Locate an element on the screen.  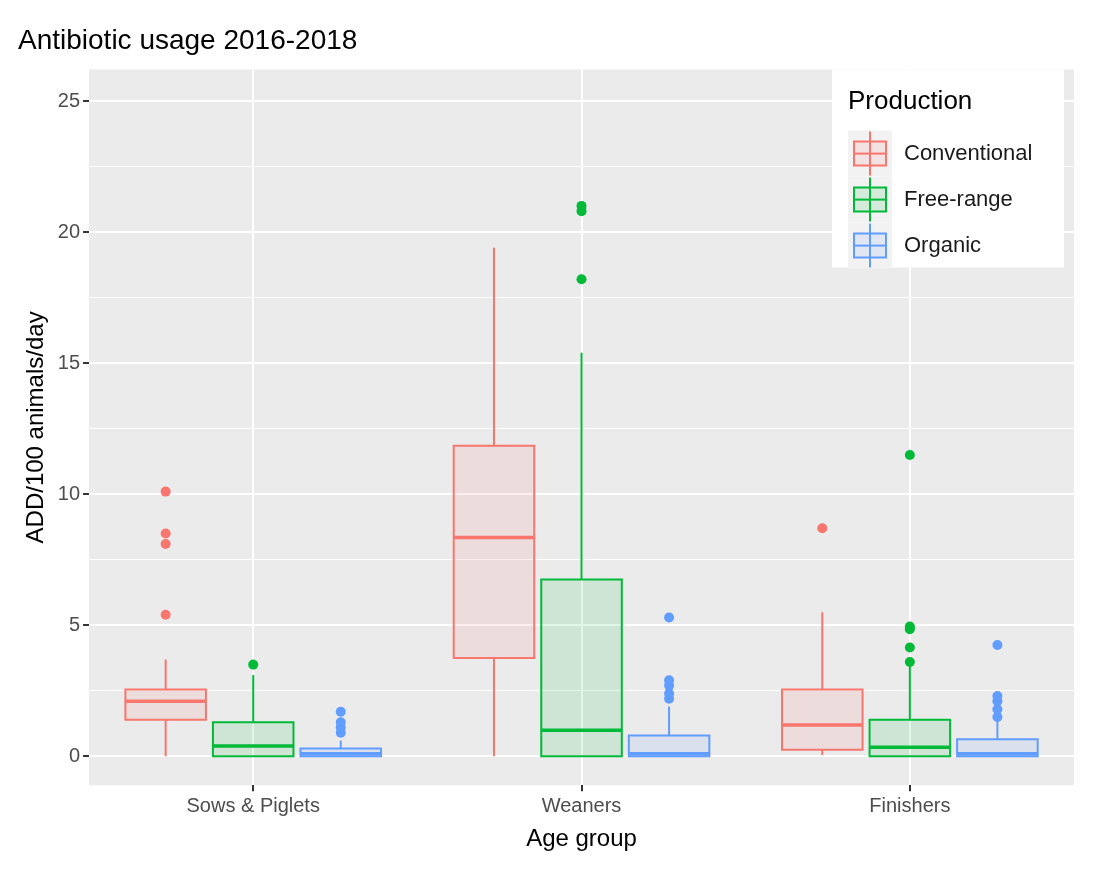
y-tick-label: 20 is located at coordinates (69, 230).